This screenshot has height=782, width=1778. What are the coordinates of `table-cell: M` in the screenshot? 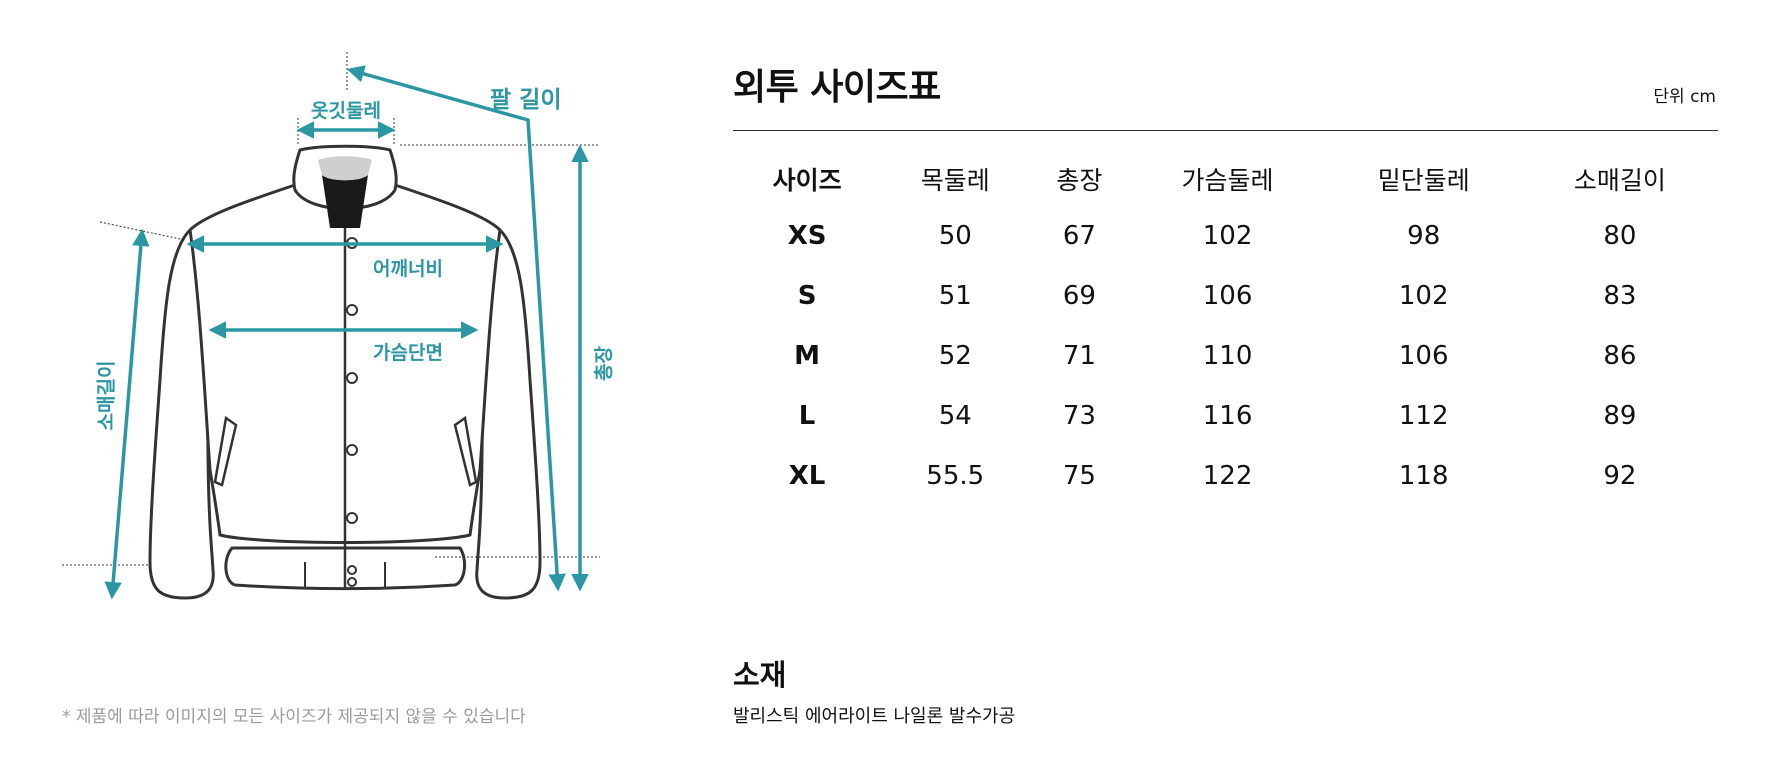 It's located at (807, 356).